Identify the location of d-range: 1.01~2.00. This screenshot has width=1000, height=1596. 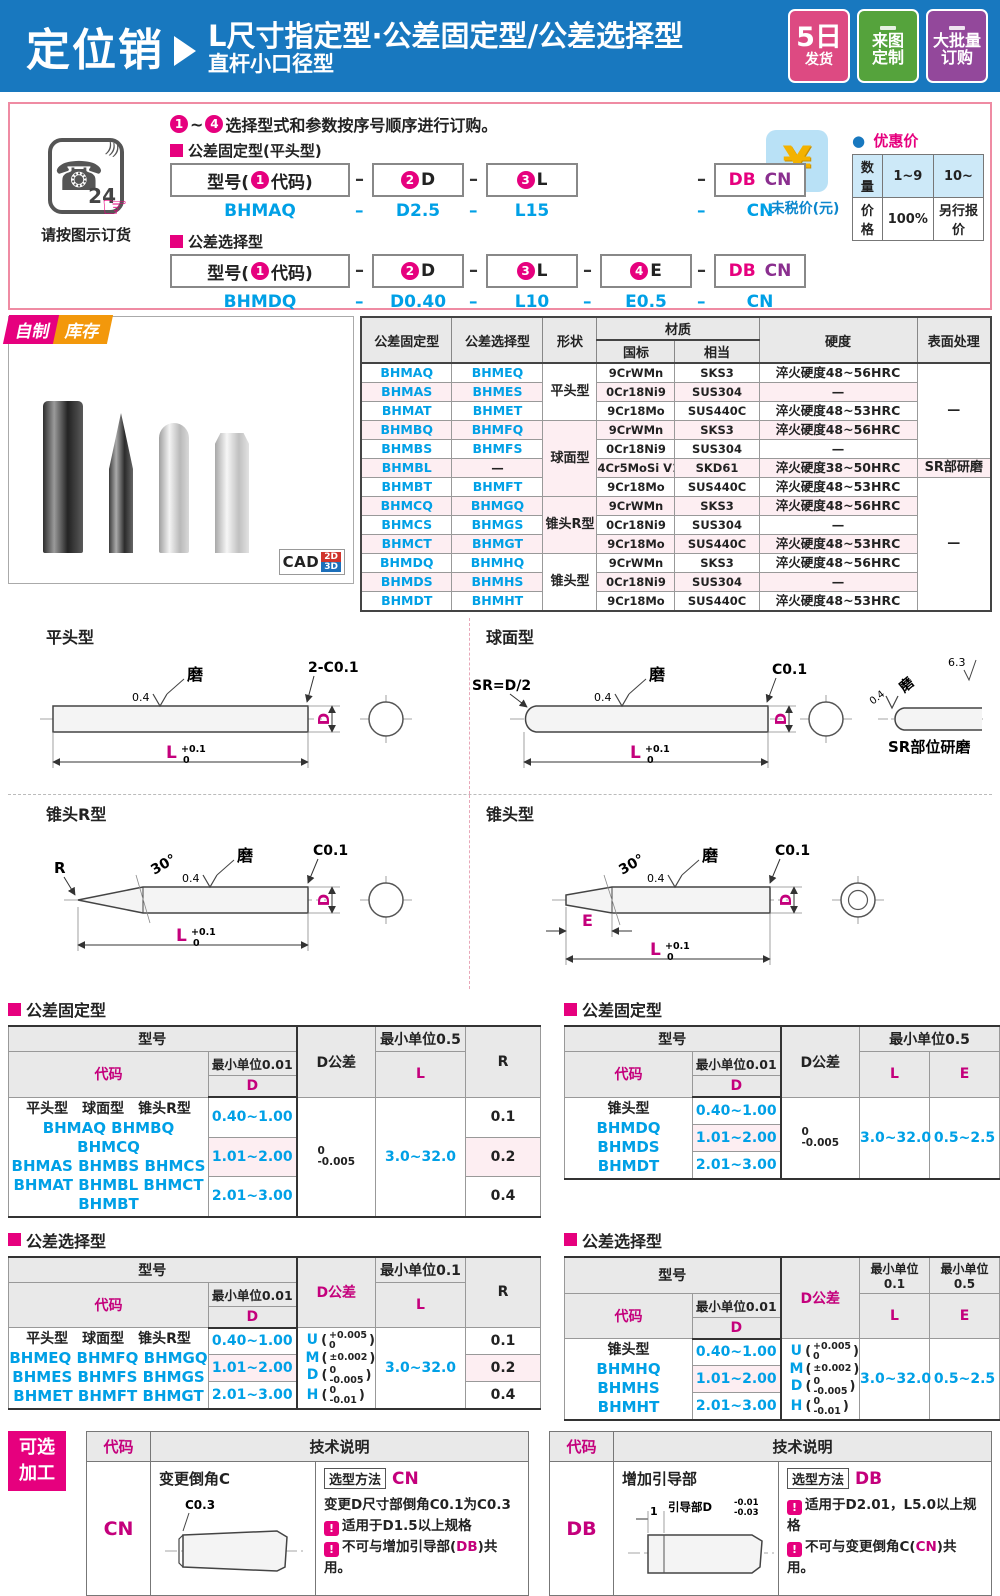
(252, 1156).